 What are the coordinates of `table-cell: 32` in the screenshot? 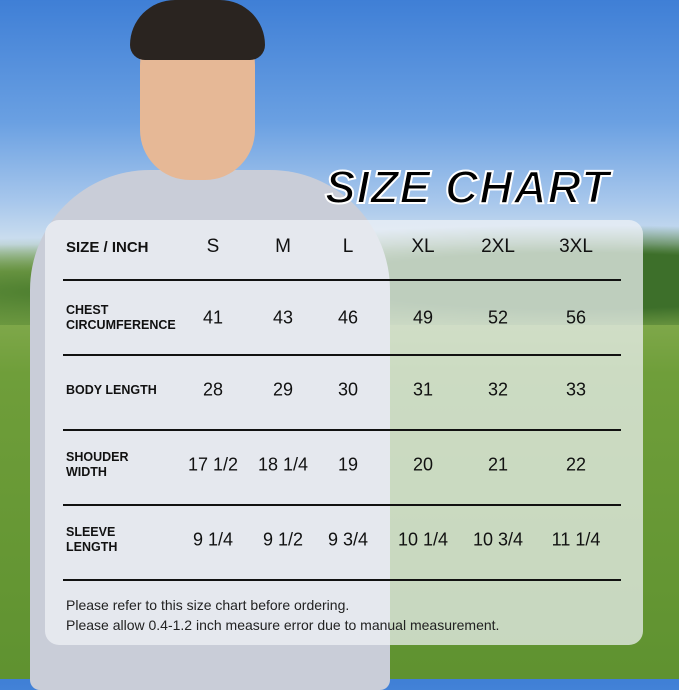 It's located at (498, 389).